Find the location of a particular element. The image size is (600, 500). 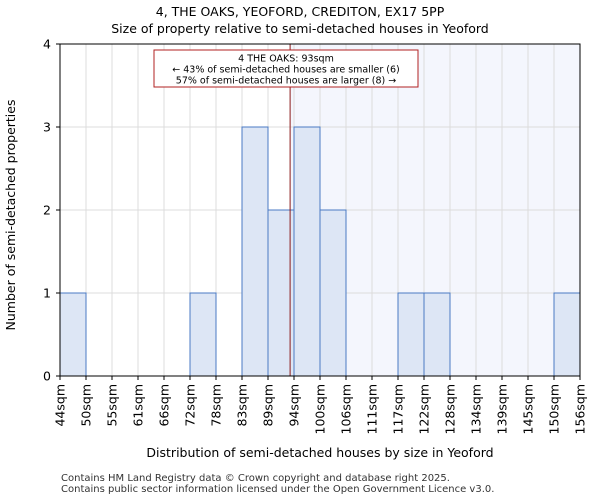

y-tick-label-4: 4 is located at coordinates (47, 44).